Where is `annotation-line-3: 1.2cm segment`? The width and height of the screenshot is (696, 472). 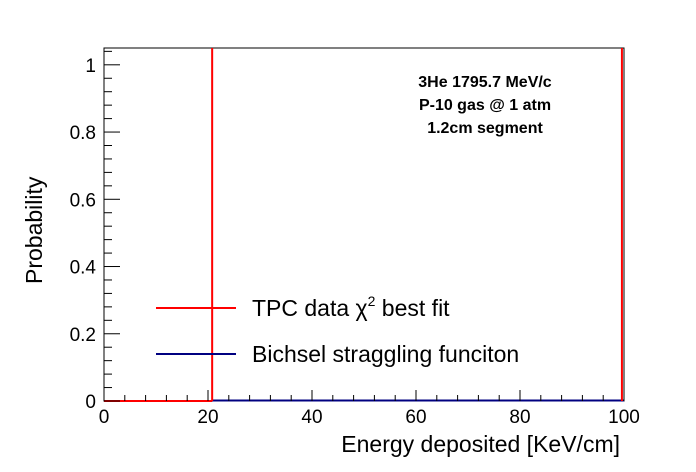 annotation-line-3: 1.2cm segment is located at coordinates (485, 128).